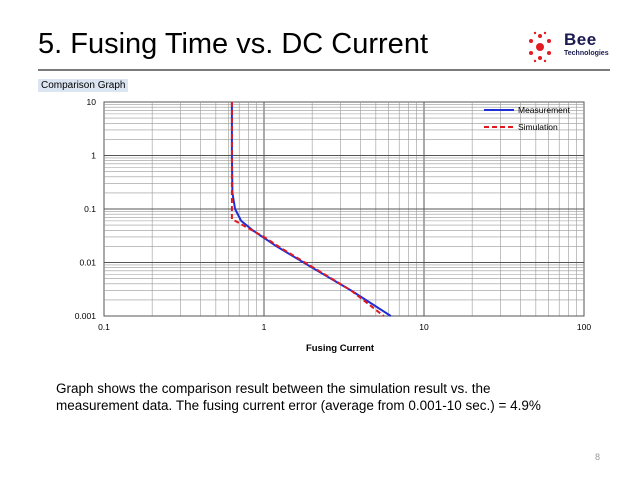 The height and width of the screenshot is (479, 638). Describe the element at coordinates (340, 348) in the screenshot. I see `x-axis-label: Fusing Current` at that location.